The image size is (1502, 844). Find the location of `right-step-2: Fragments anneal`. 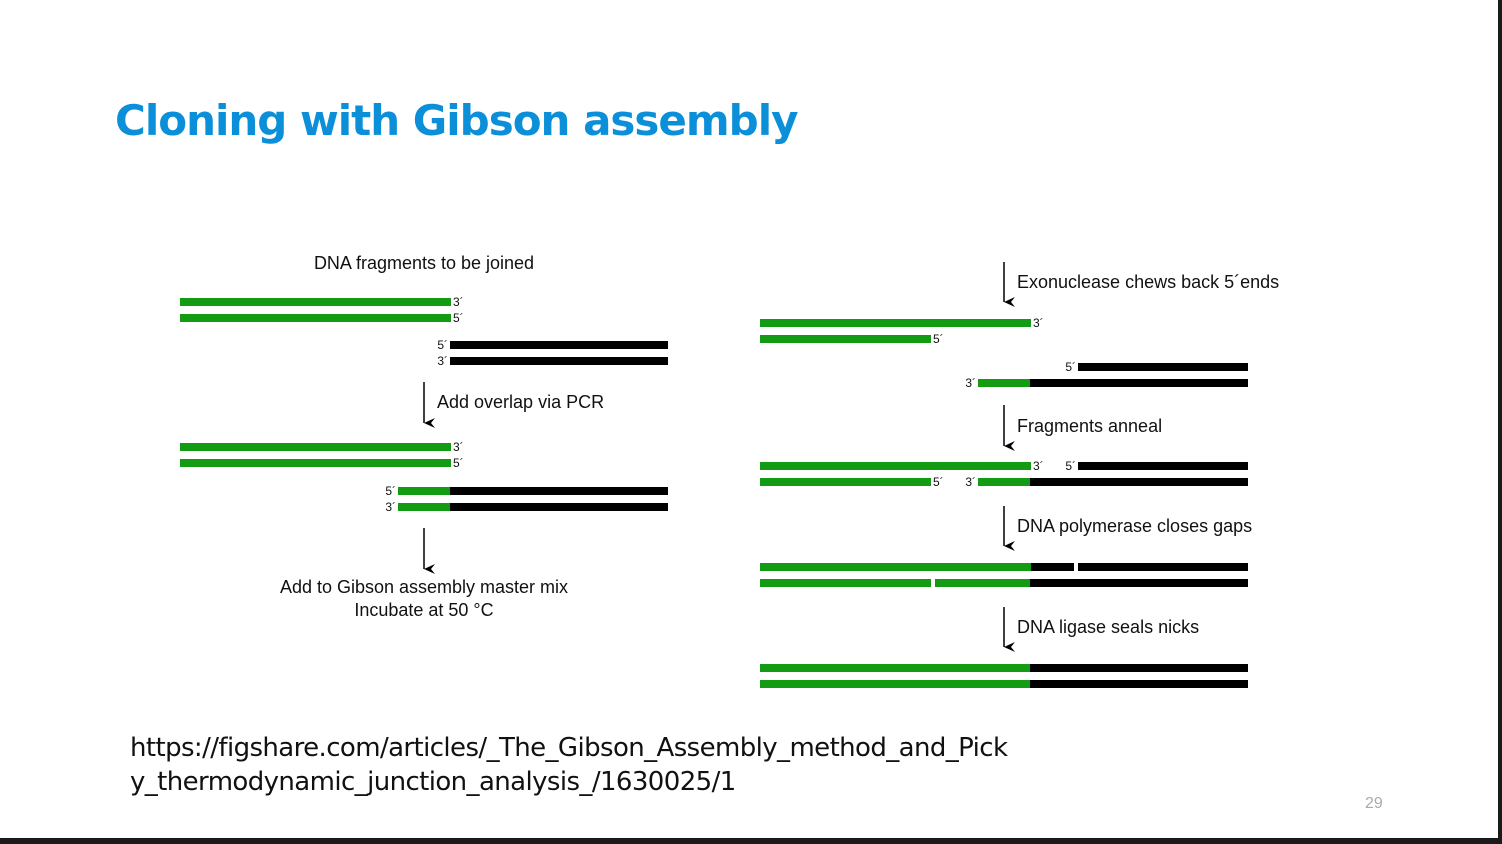

right-step-2: Fragments anneal is located at coordinates (1089, 426).